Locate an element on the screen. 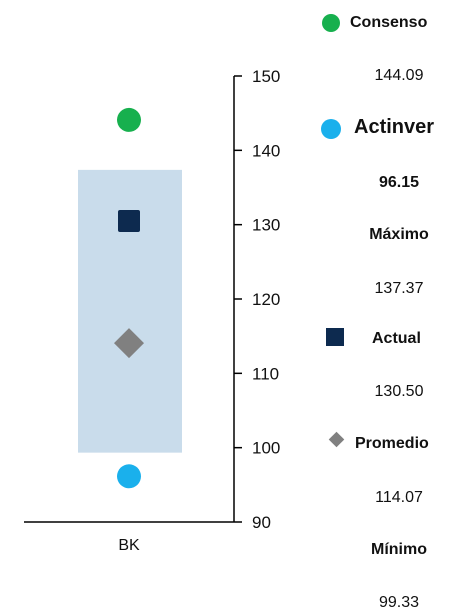  promedio-legend-label: Promedio is located at coordinates (392, 443).